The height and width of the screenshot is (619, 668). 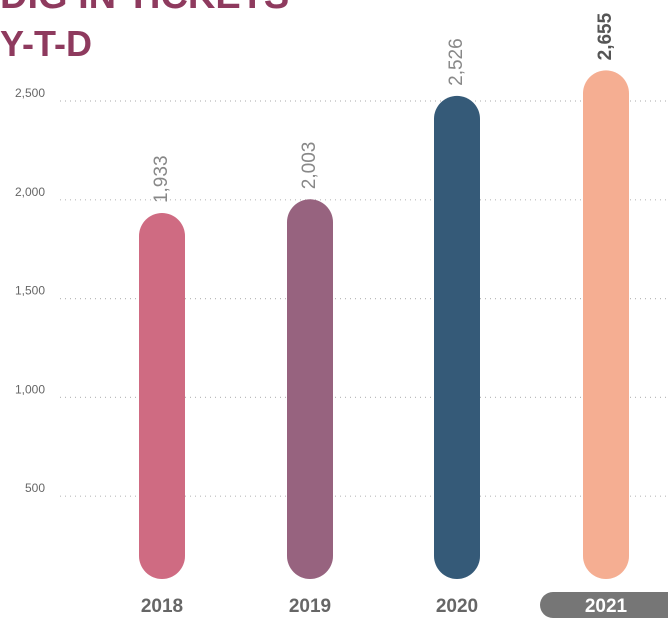 What do you see at coordinates (30, 93) in the screenshot?
I see `y-tick-label: 2,500` at bounding box center [30, 93].